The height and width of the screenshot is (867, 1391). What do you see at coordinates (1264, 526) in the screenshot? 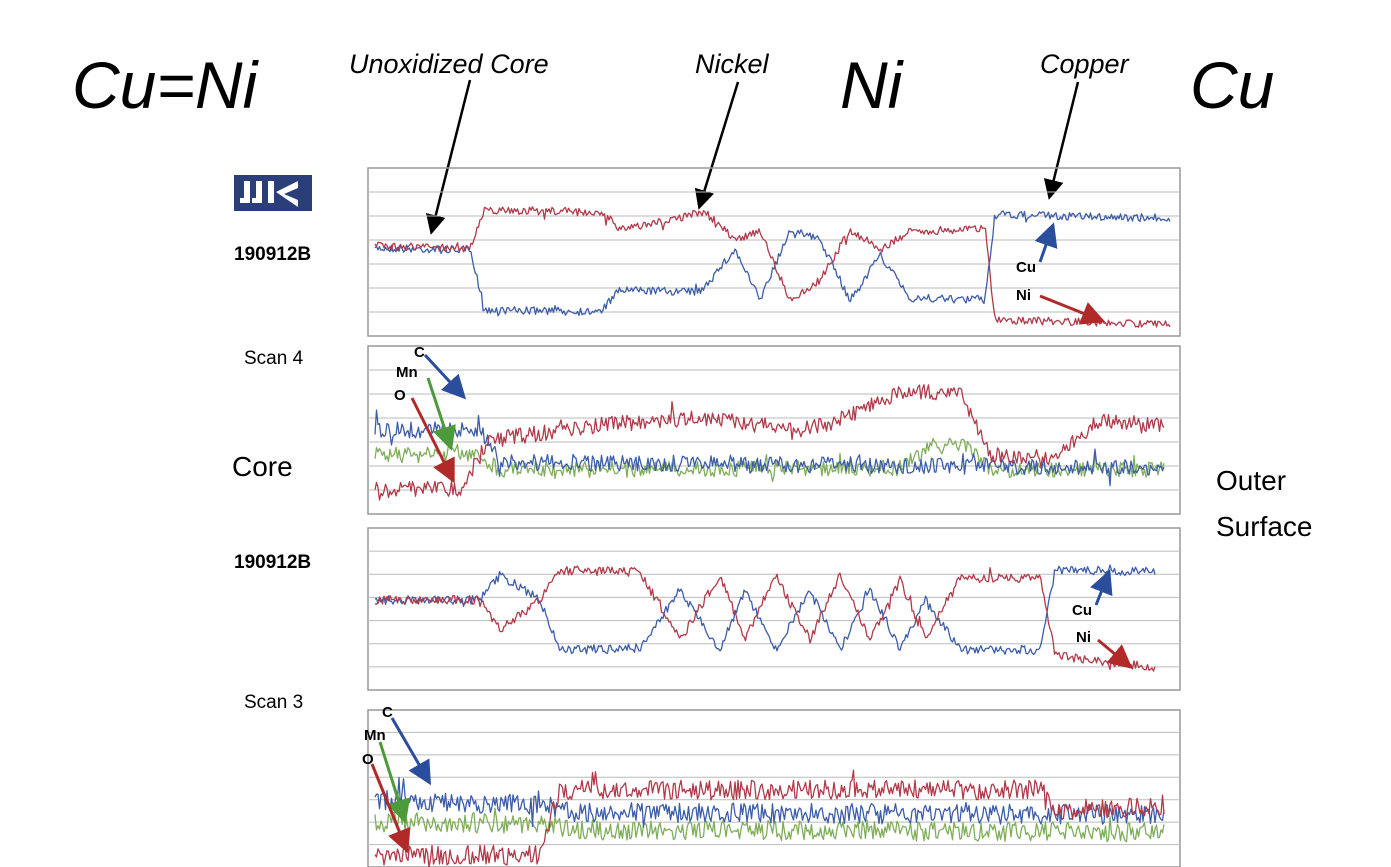
I see `surface-label: Surface` at bounding box center [1264, 526].